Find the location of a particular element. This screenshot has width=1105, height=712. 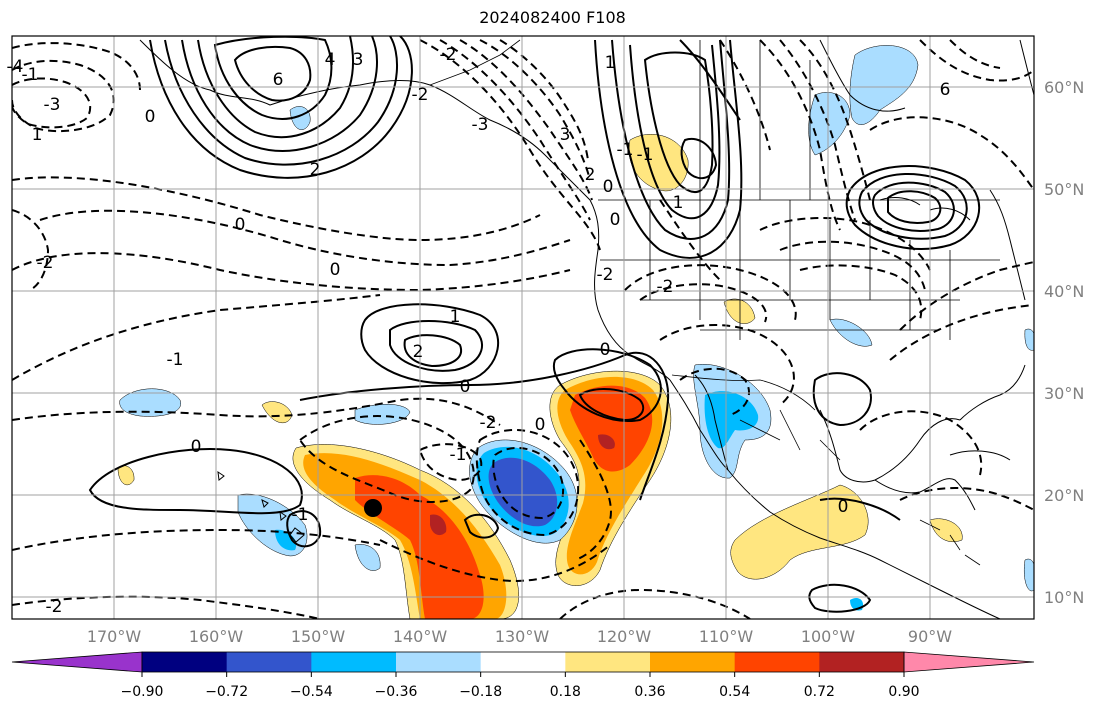

colorbar is located at coordinates (523, 662).